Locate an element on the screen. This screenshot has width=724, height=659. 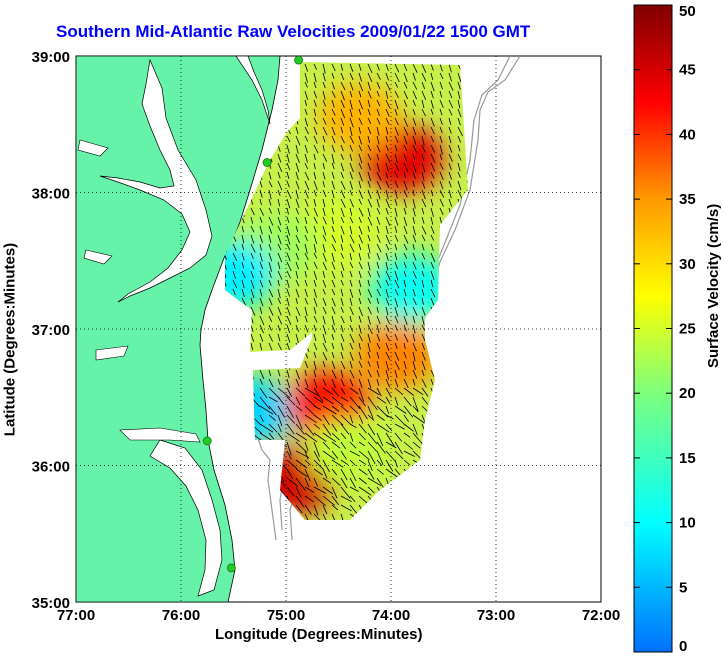
x-tick-label: 77:00 is located at coordinates (76, 615).